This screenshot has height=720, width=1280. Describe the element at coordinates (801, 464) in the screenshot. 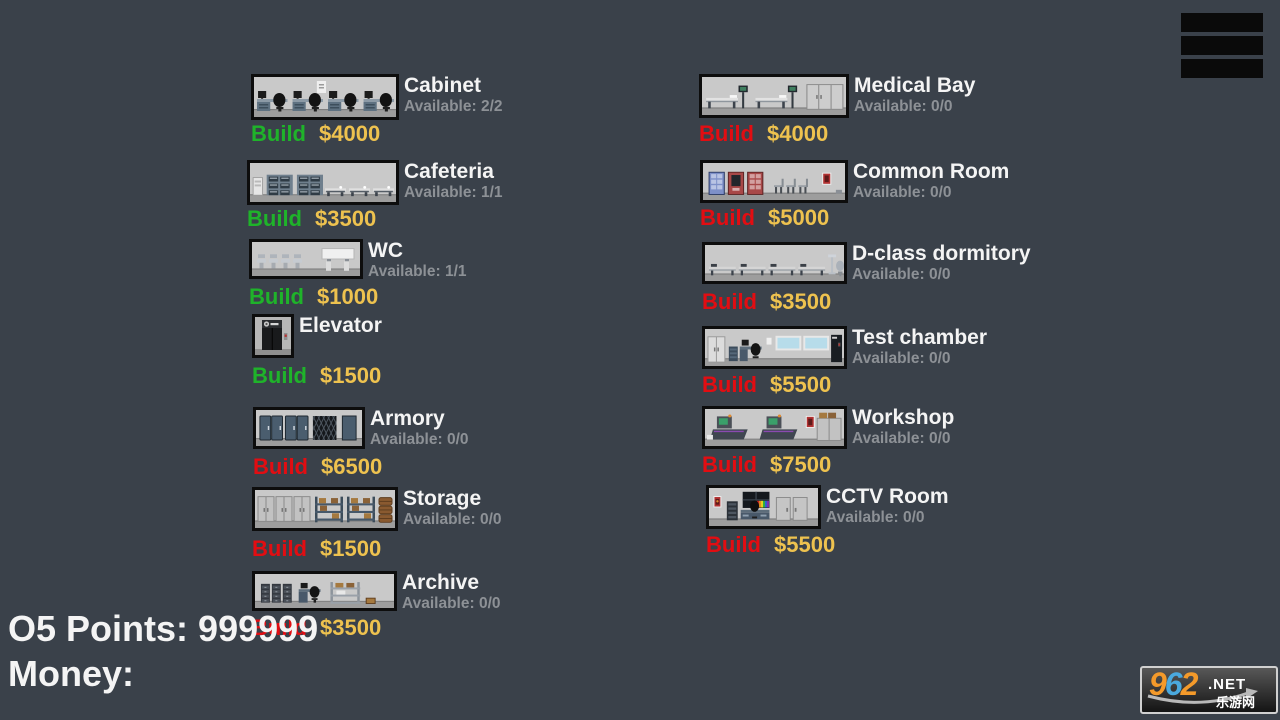

I see `build-price: $7500` at that location.